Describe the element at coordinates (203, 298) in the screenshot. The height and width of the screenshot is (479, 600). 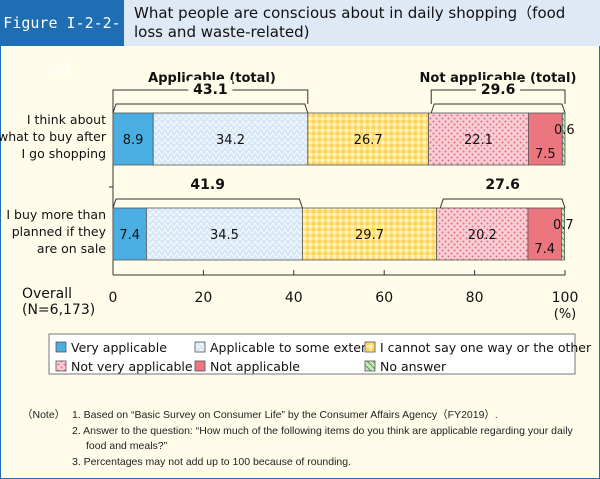
I see `x-tick-label: 20` at that location.